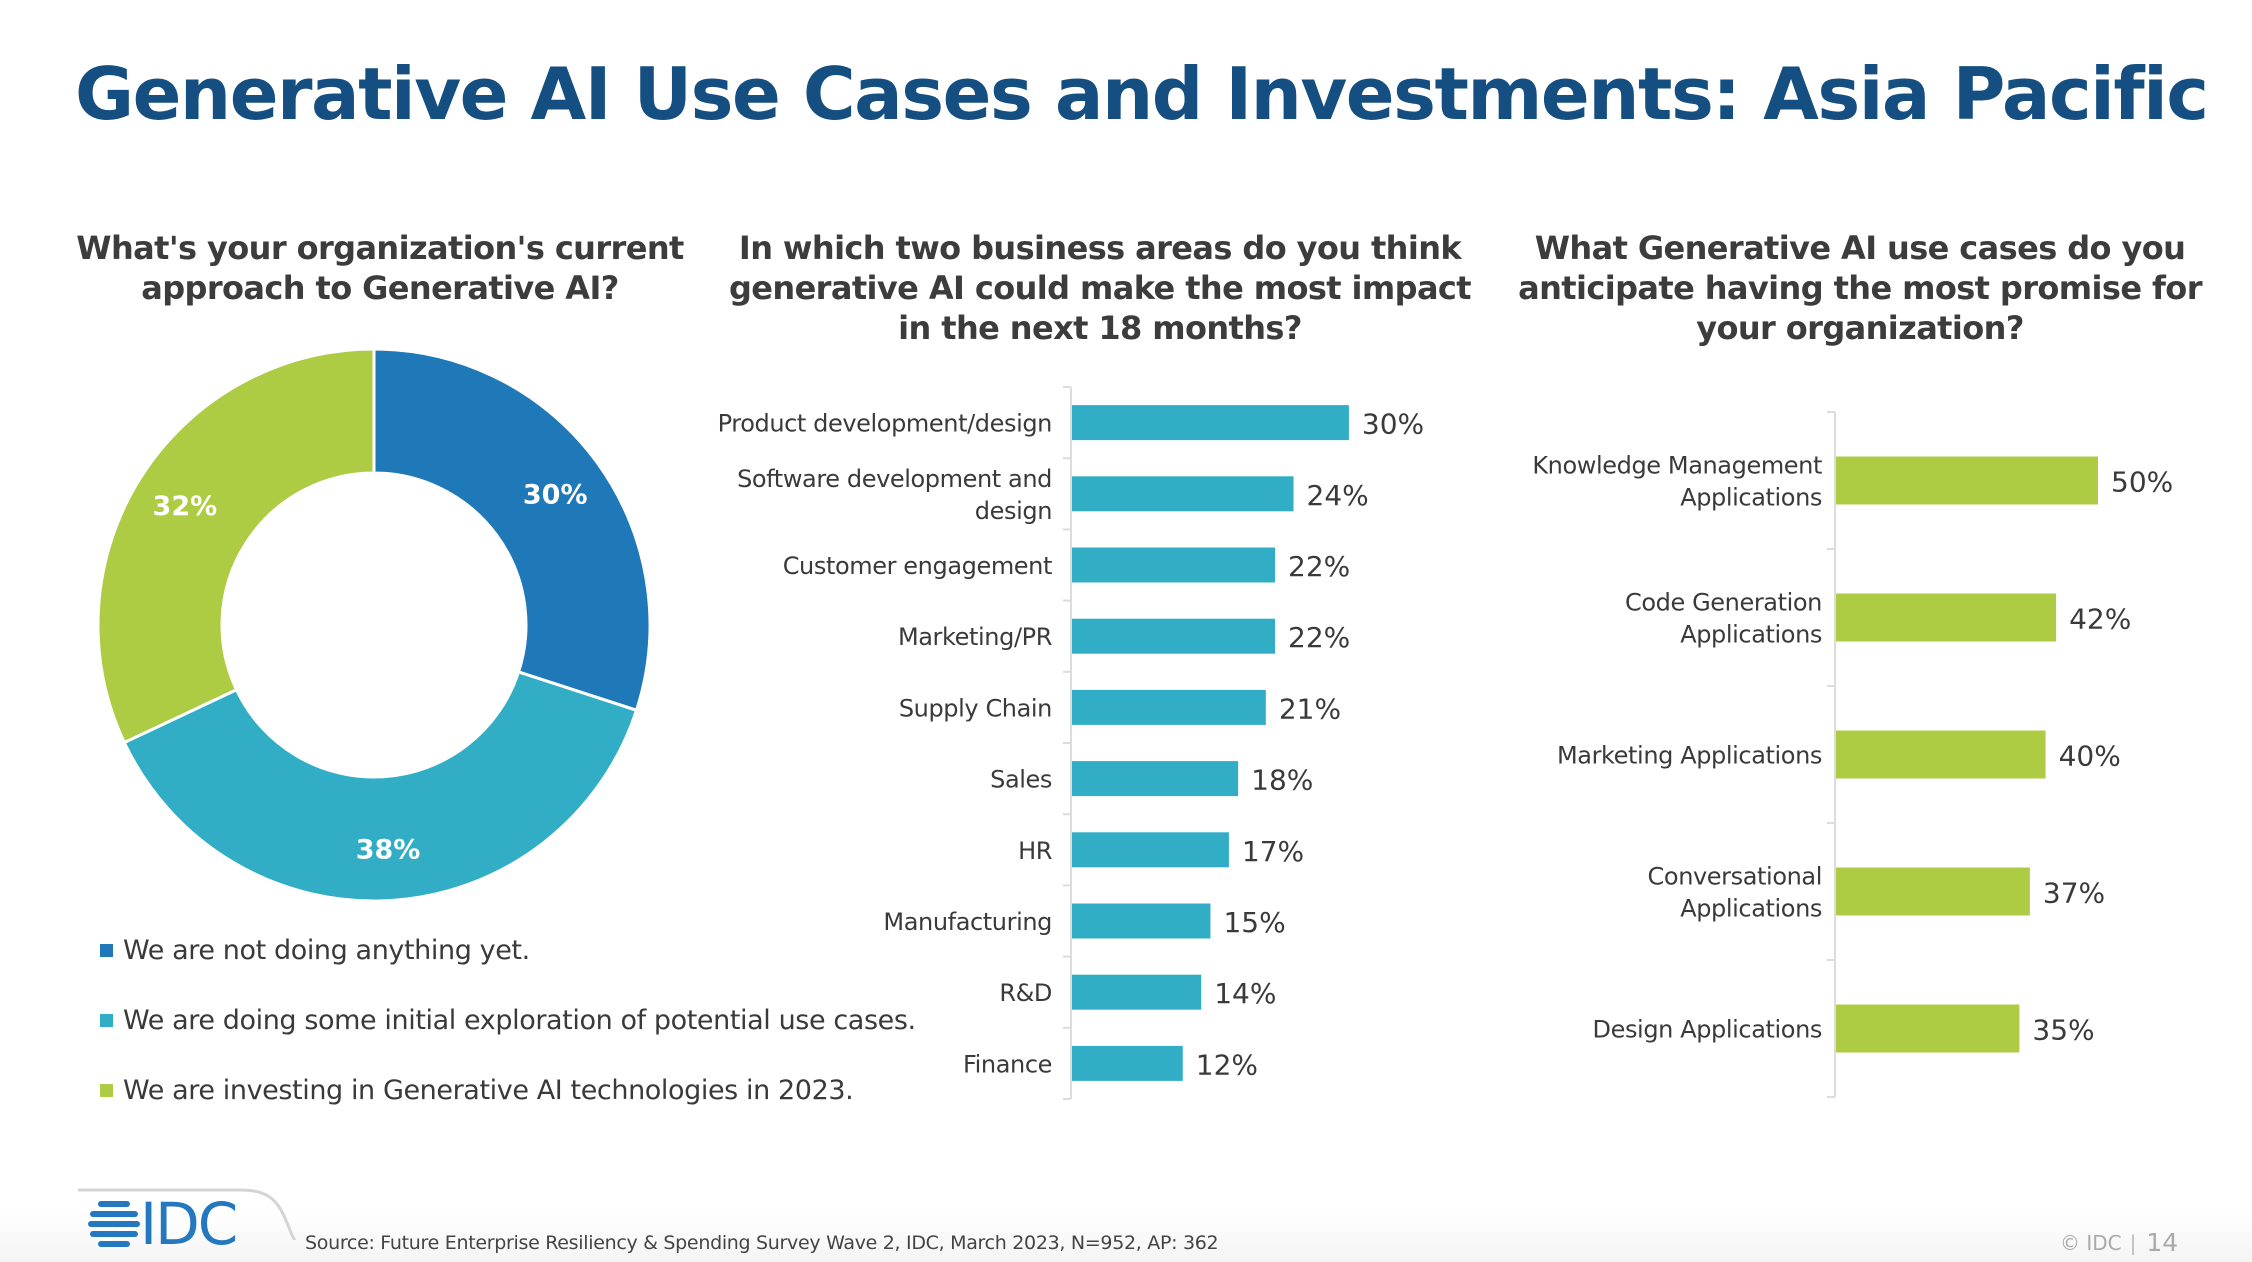 Image resolution: width=2252 pixels, height=1262 pixels. Describe the element at coordinates (1025, 993) in the screenshot. I see `category-label: R&D` at that location.